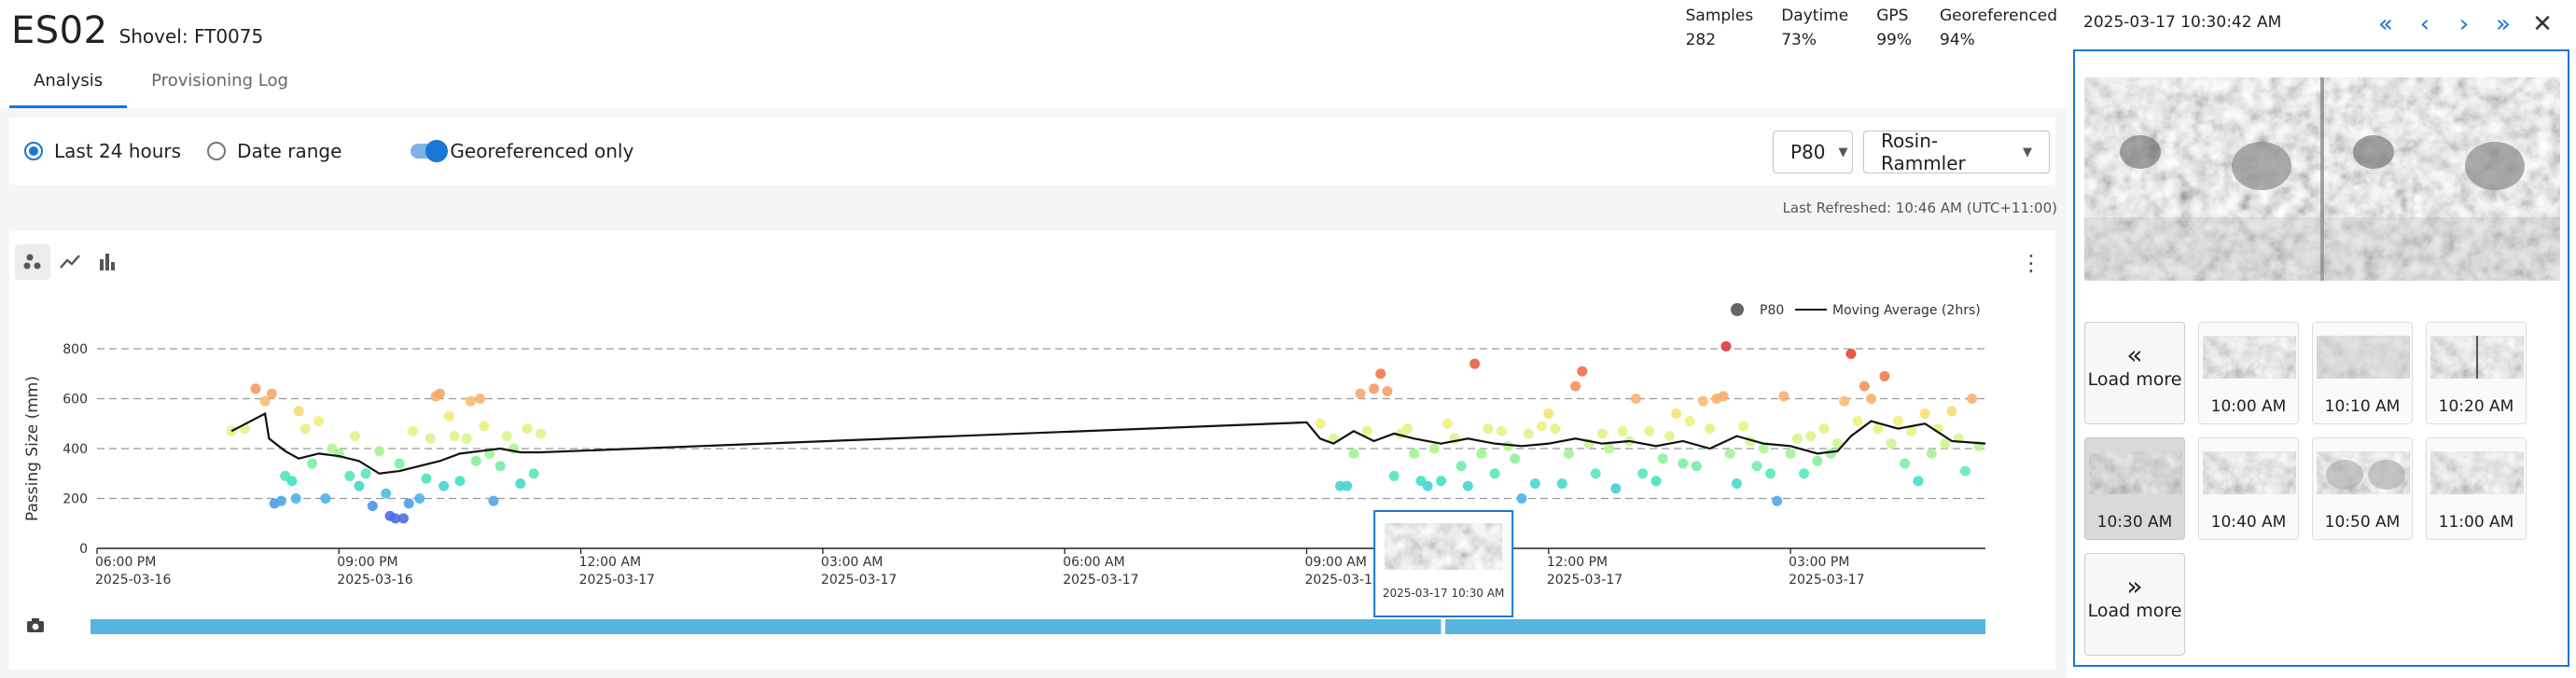 The height and width of the screenshot is (678, 2576). What do you see at coordinates (274, 151) in the screenshot?
I see `range-date-range: Date range` at bounding box center [274, 151].